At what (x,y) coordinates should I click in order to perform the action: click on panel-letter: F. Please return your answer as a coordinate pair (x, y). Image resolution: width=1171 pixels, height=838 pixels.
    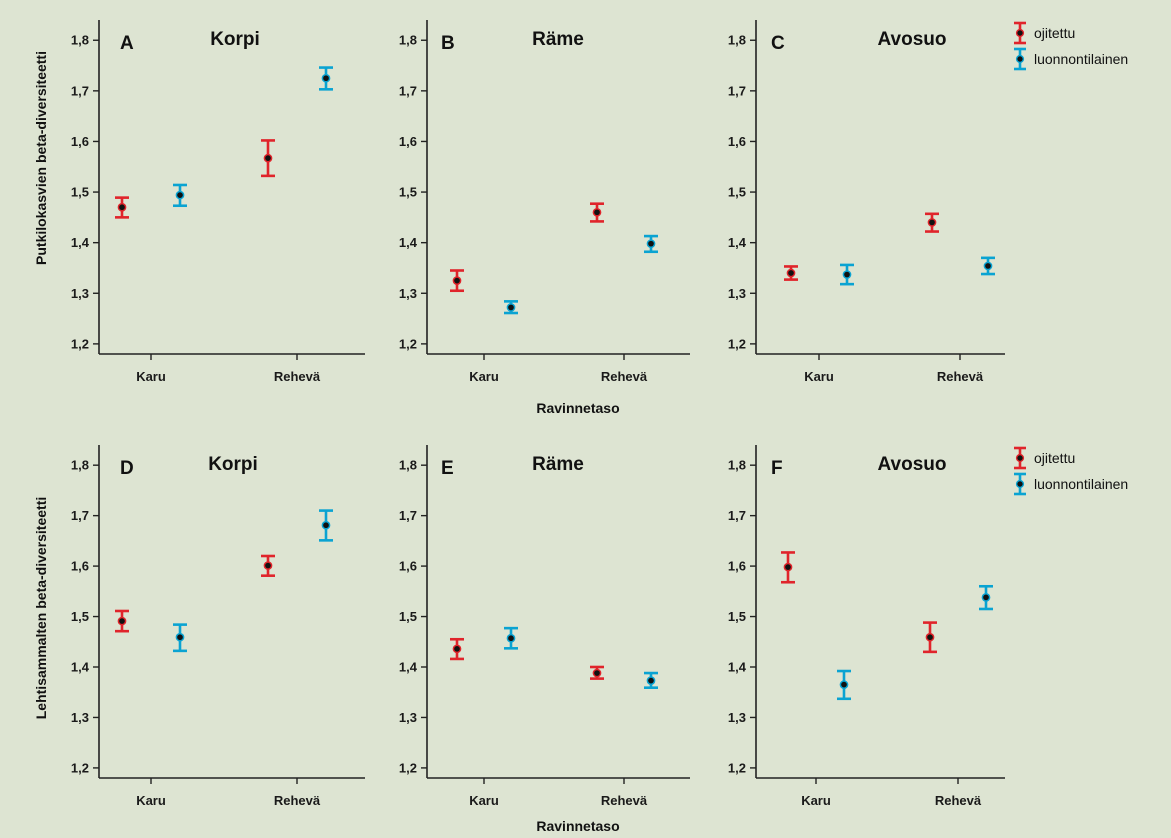
    Looking at the image, I should click on (777, 468).